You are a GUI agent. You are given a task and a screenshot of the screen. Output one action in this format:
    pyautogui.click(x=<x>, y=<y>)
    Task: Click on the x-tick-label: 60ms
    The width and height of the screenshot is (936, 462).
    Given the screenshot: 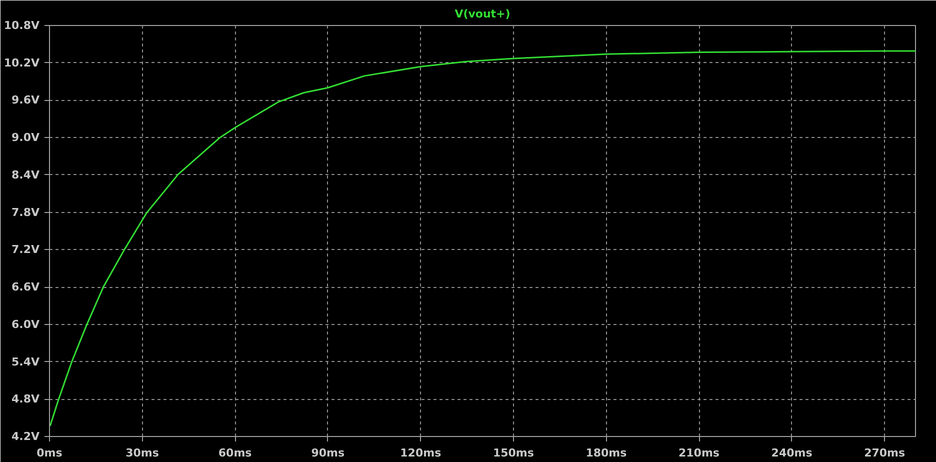 What is the action you would take?
    pyautogui.click(x=235, y=453)
    